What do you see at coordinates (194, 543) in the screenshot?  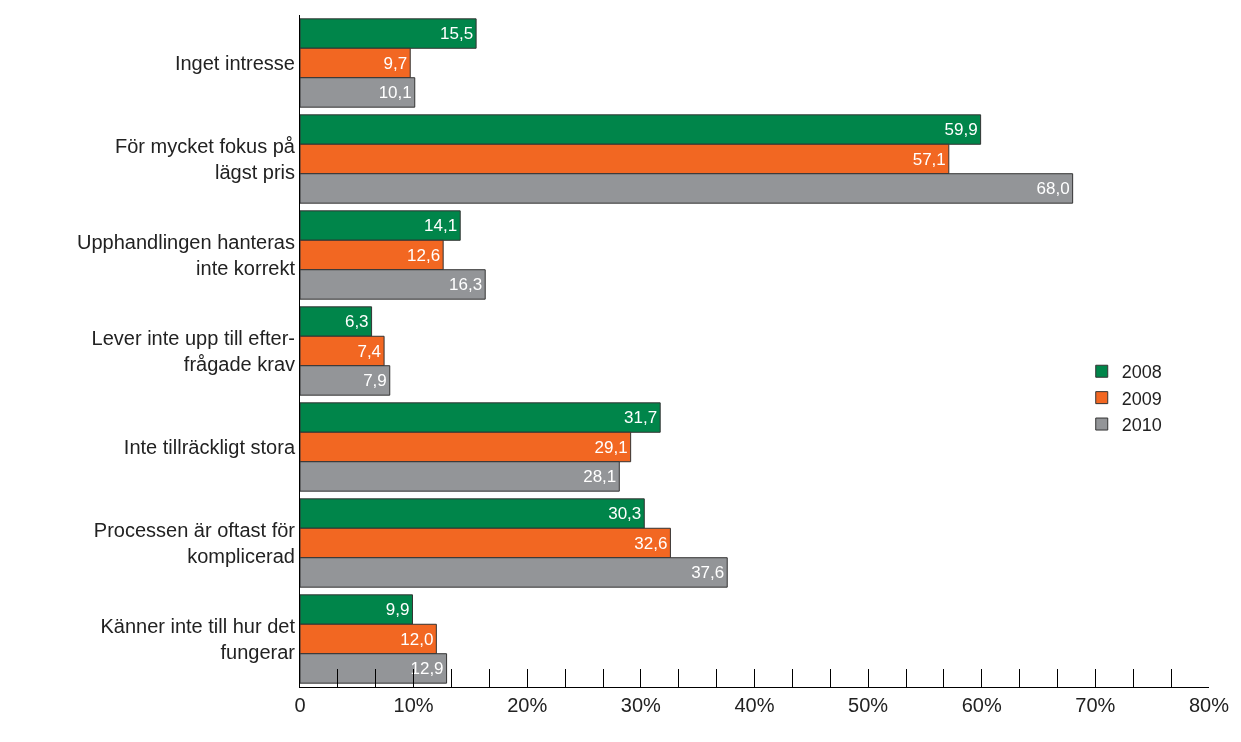 I see `y-tick-label: Processen är oftast för komplicerad` at bounding box center [194, 543].